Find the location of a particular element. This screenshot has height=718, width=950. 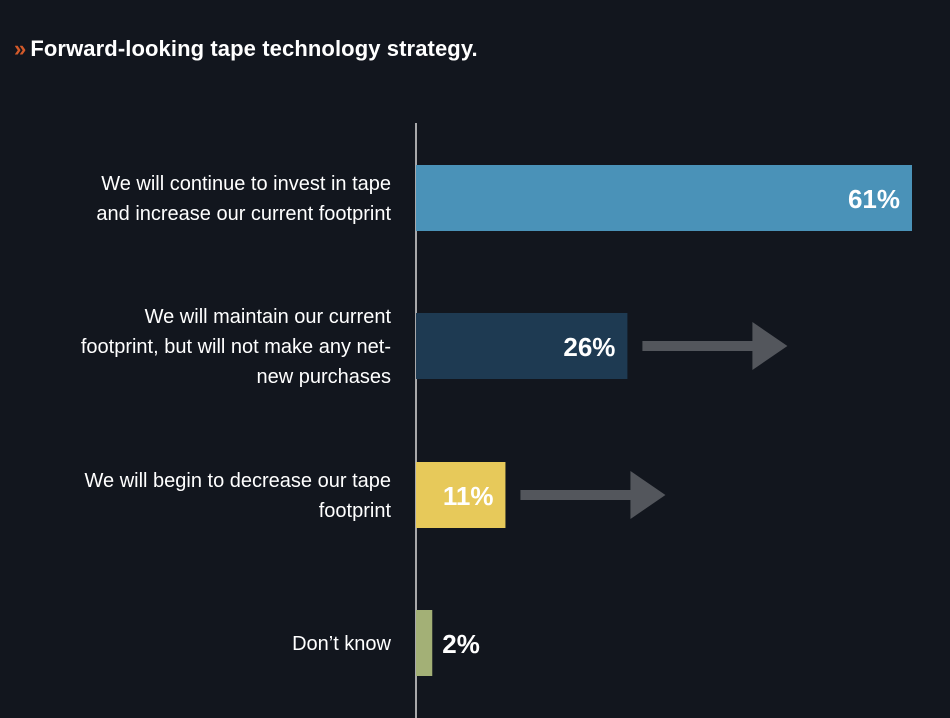

category-label-2-line-1: footprint is located at coordinates (355, 511).